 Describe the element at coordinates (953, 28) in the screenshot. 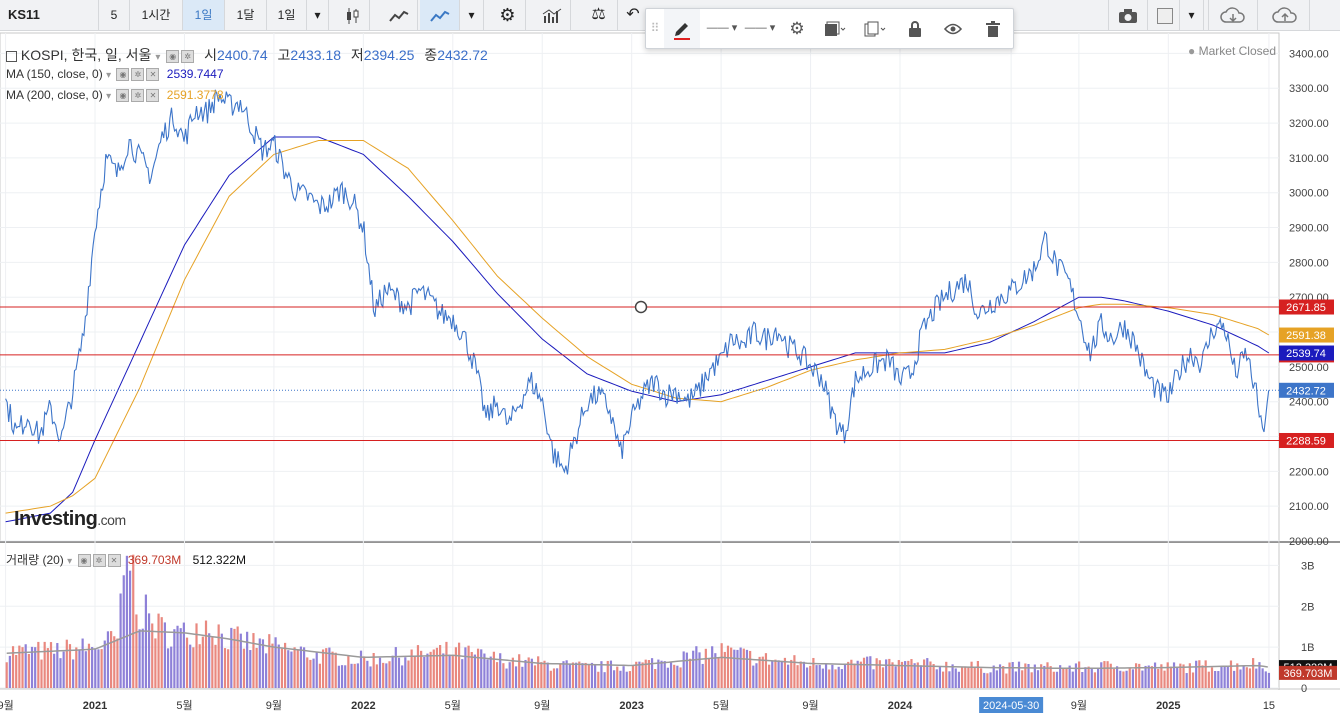

I see `eye-icon` at that location.